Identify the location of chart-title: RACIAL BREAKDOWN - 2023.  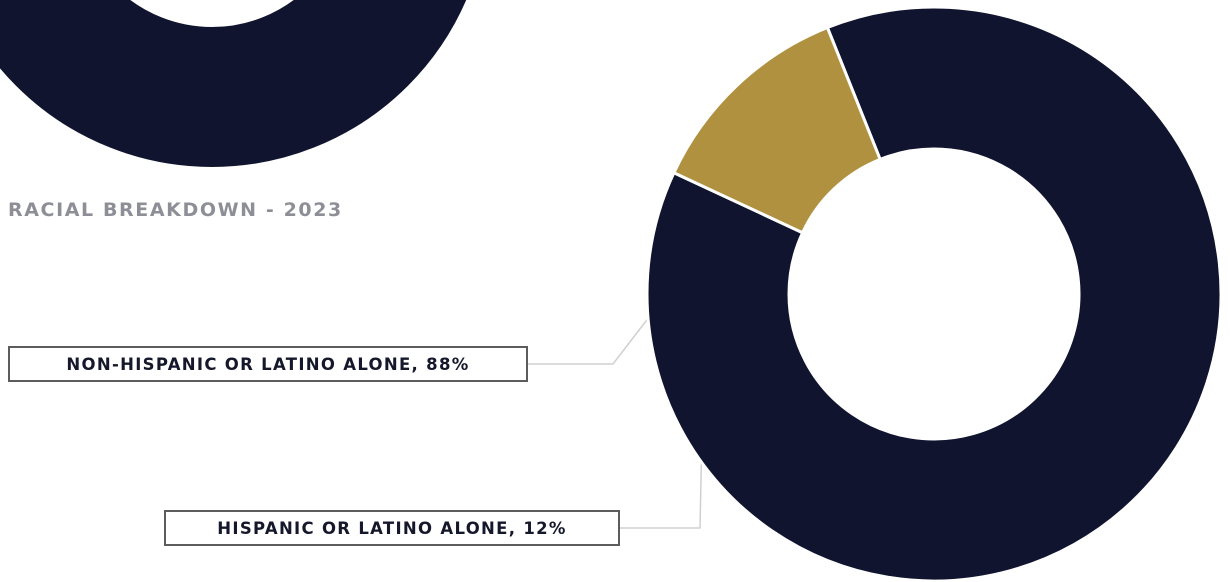
(175, 210).